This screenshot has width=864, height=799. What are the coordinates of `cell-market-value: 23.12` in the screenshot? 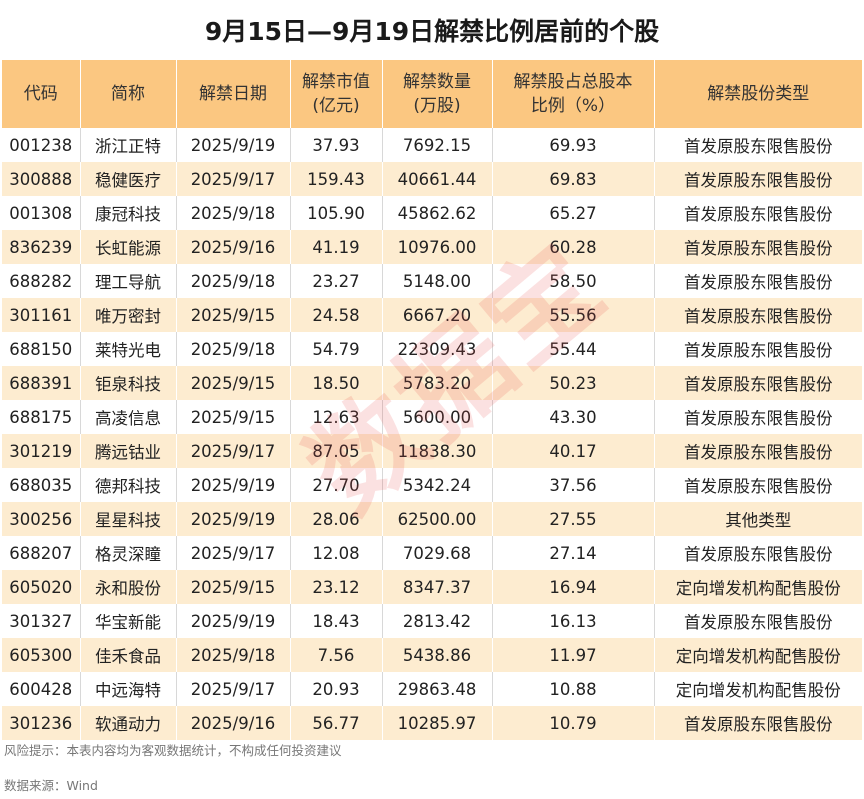 It's located at (336, 587).